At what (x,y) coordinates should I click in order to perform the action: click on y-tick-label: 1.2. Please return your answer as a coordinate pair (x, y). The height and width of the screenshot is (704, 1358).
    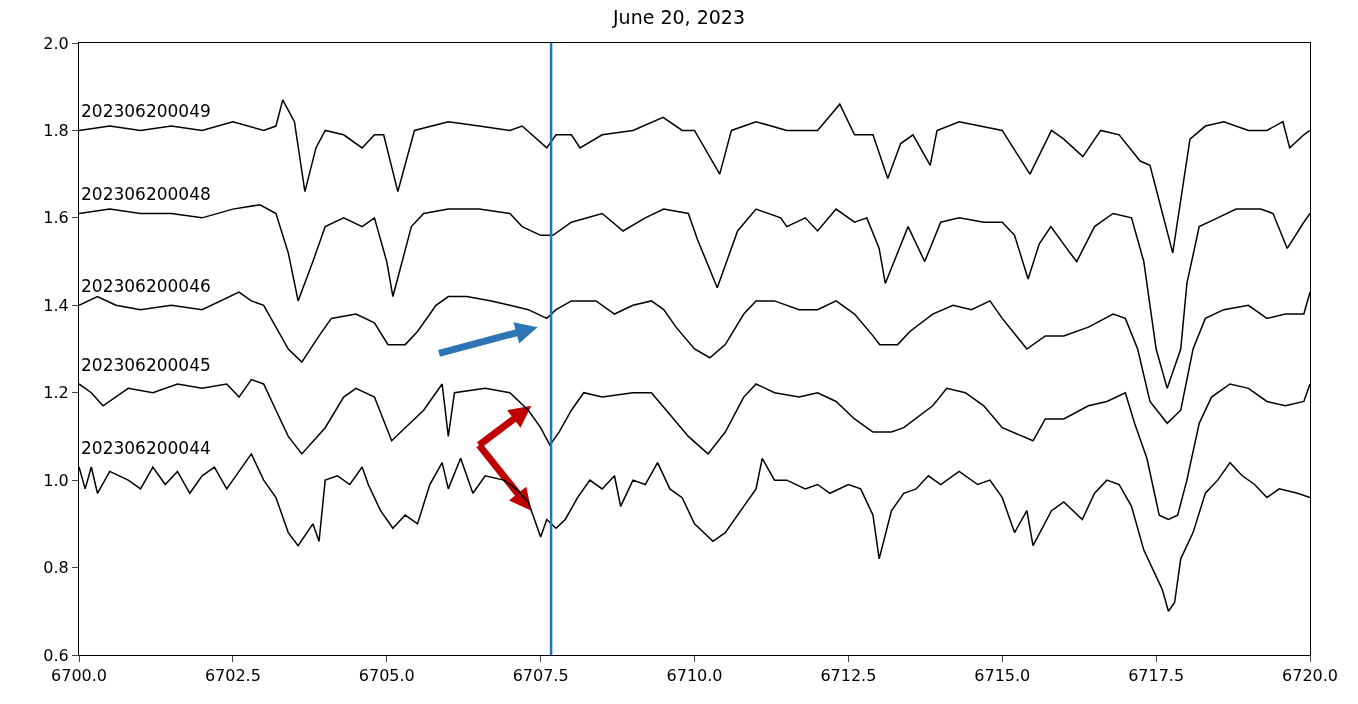
    Looking at the image, I should click on (56, 393).